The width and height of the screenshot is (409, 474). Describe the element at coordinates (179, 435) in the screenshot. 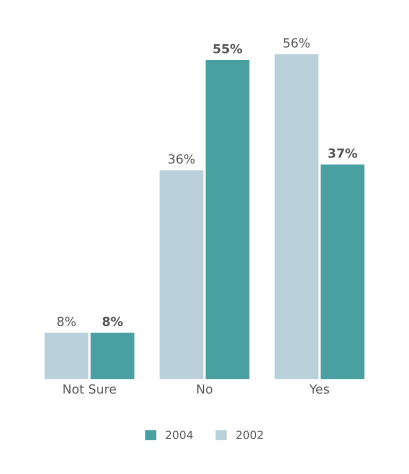

I see `legend-label: 2004` at that location.